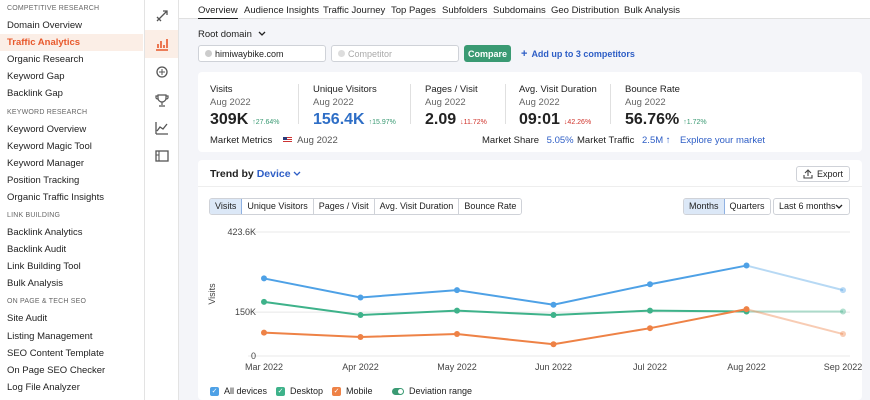 This screenshot has width=870, height=400. I want to click on tab-pages-visit: Pages / Visit, so click(344, 206).